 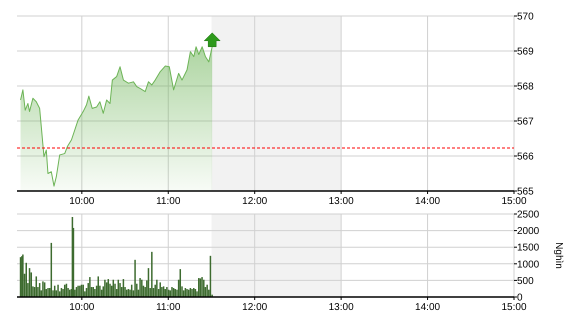 I want to click on y-tick-label: 569, so click(x=525, y=52).